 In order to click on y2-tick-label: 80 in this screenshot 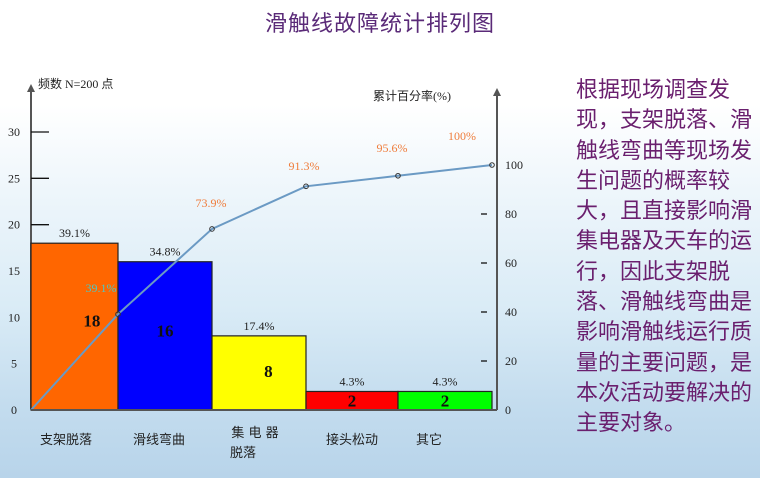, I will do `click(511, 214)`.